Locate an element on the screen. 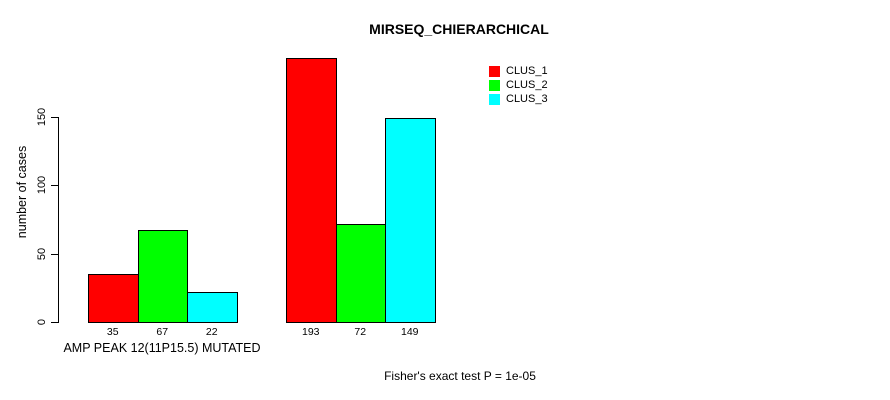 The image size is (890, 400). bar-clus_1-group1 is located at coordinates (113, 298).